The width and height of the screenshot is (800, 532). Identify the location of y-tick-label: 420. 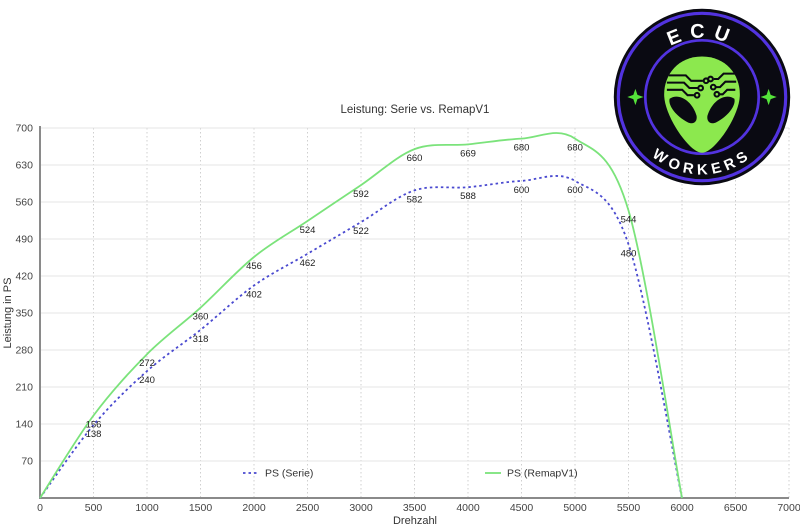
(24, 277).